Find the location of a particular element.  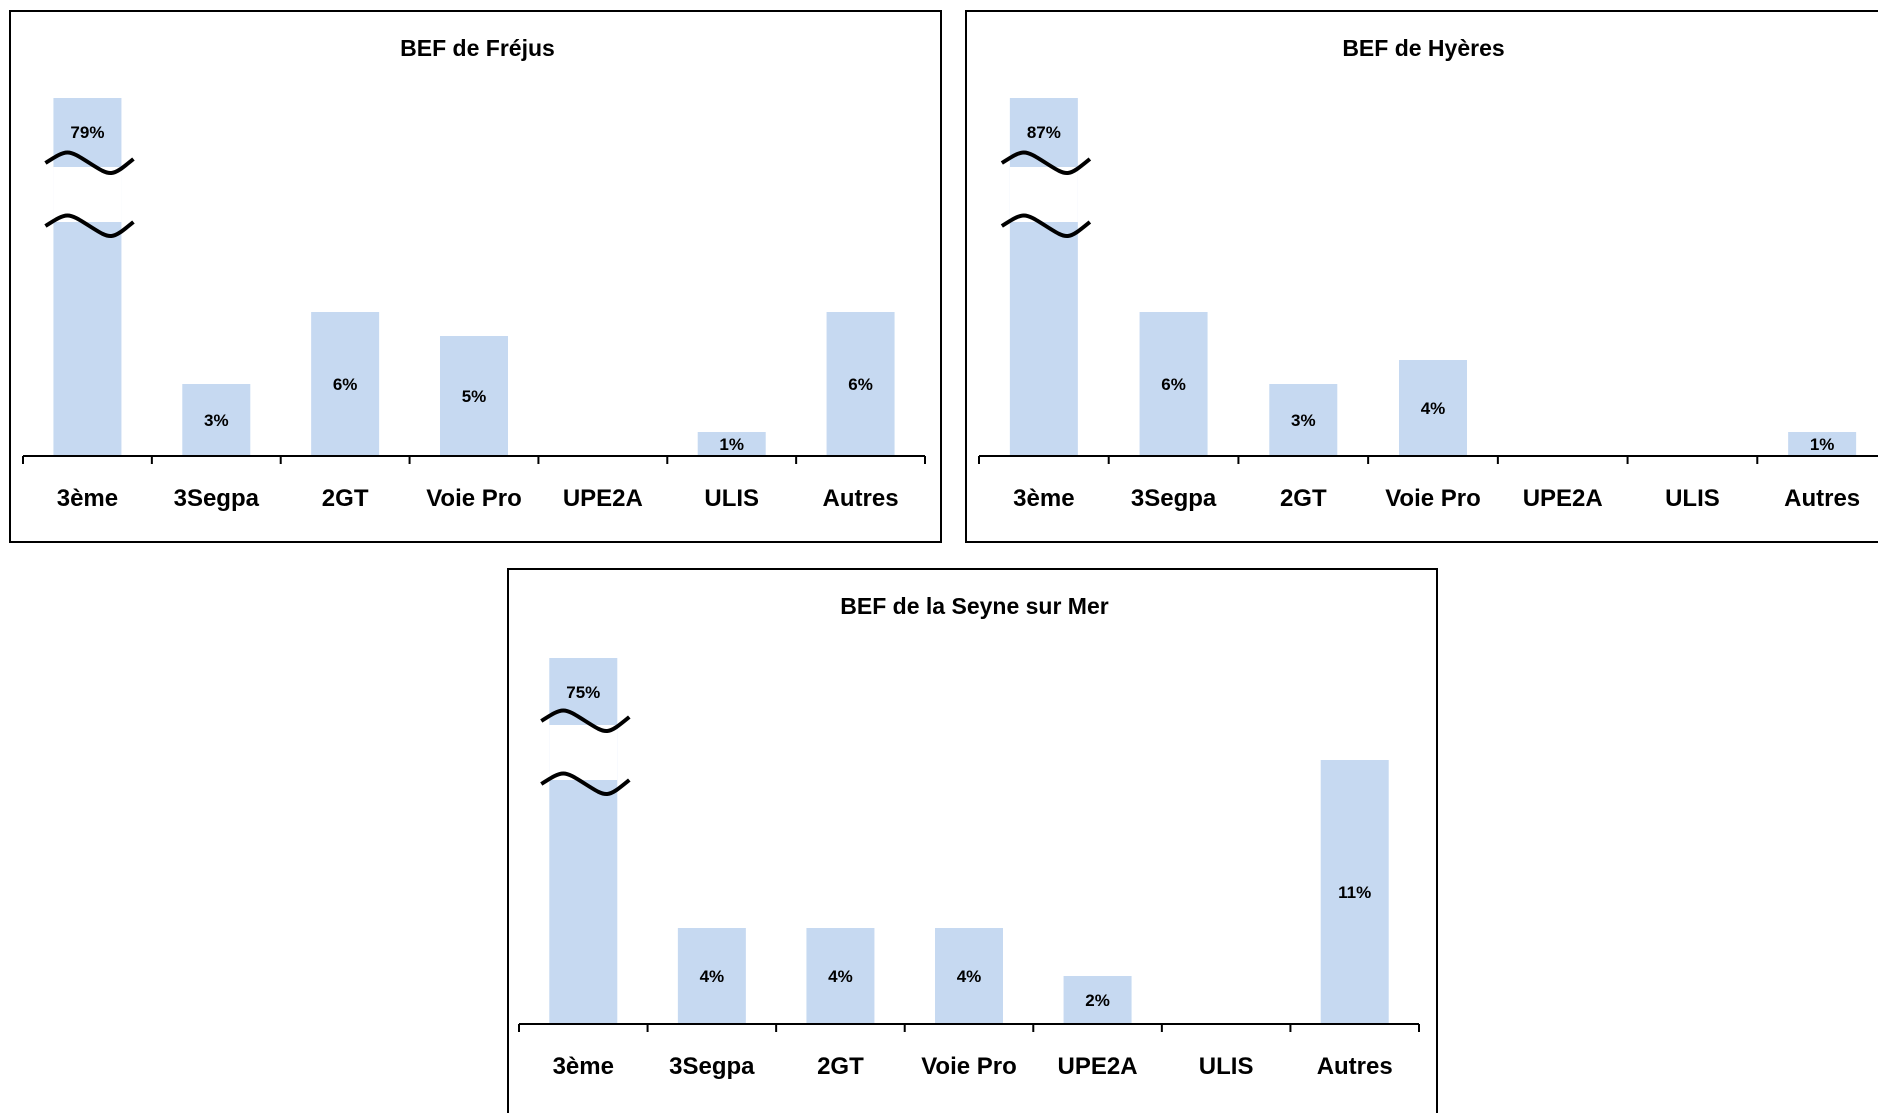

data-label-3eme: 87% is located at coordinates (1044, 132).